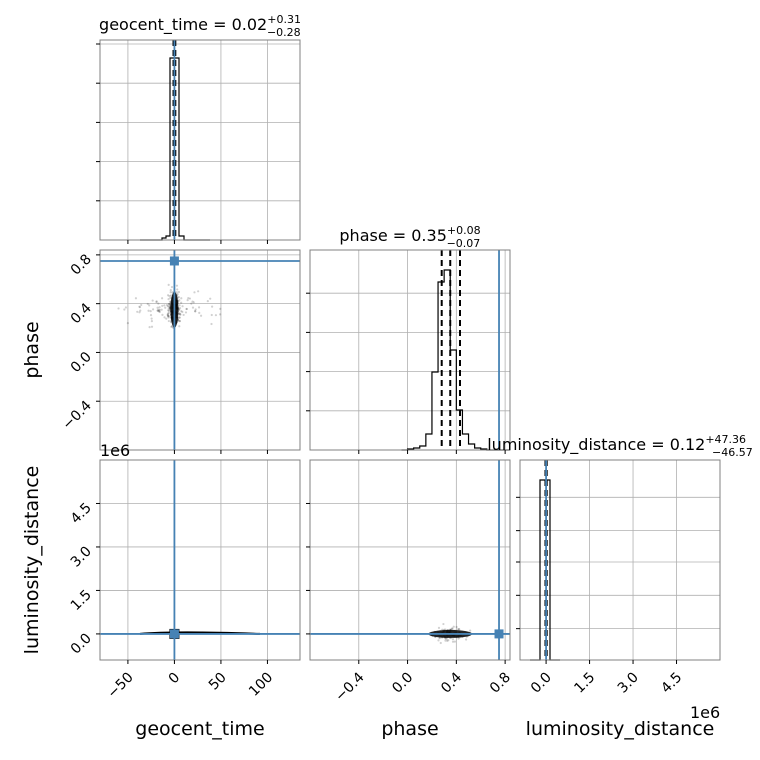 This screenshot has height=760, width=760. I want to click on y-tick-label-phase: 0.8, so click(81, 264).